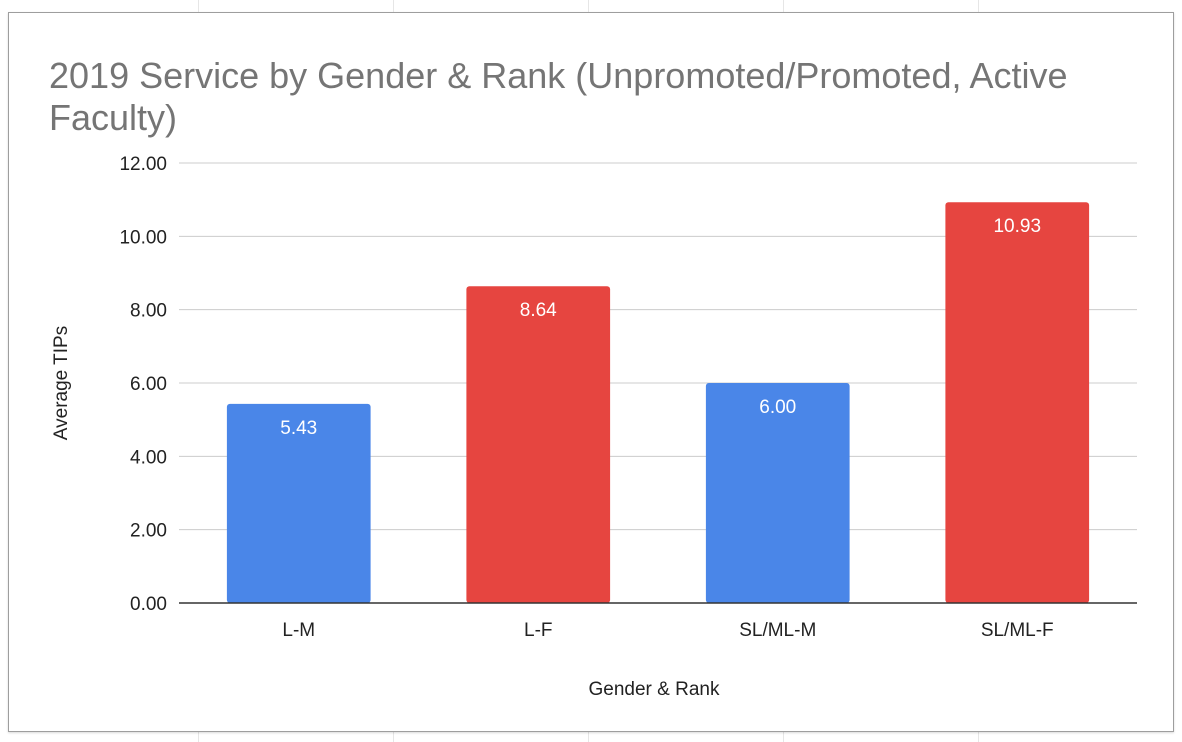 Image resolution: width=1182 pixels, height=742 pixels. I want to click on data-label: 6.00, so click(777, 407).